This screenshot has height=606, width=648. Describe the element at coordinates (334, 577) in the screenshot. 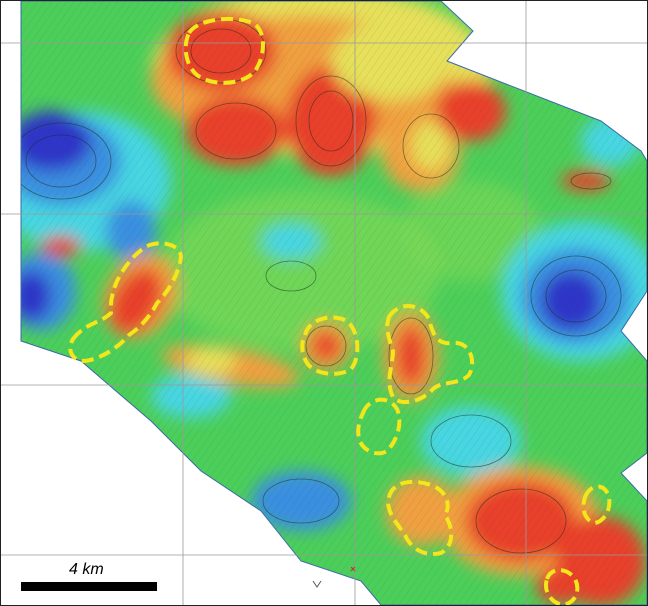

I see `map-markers` at that location.